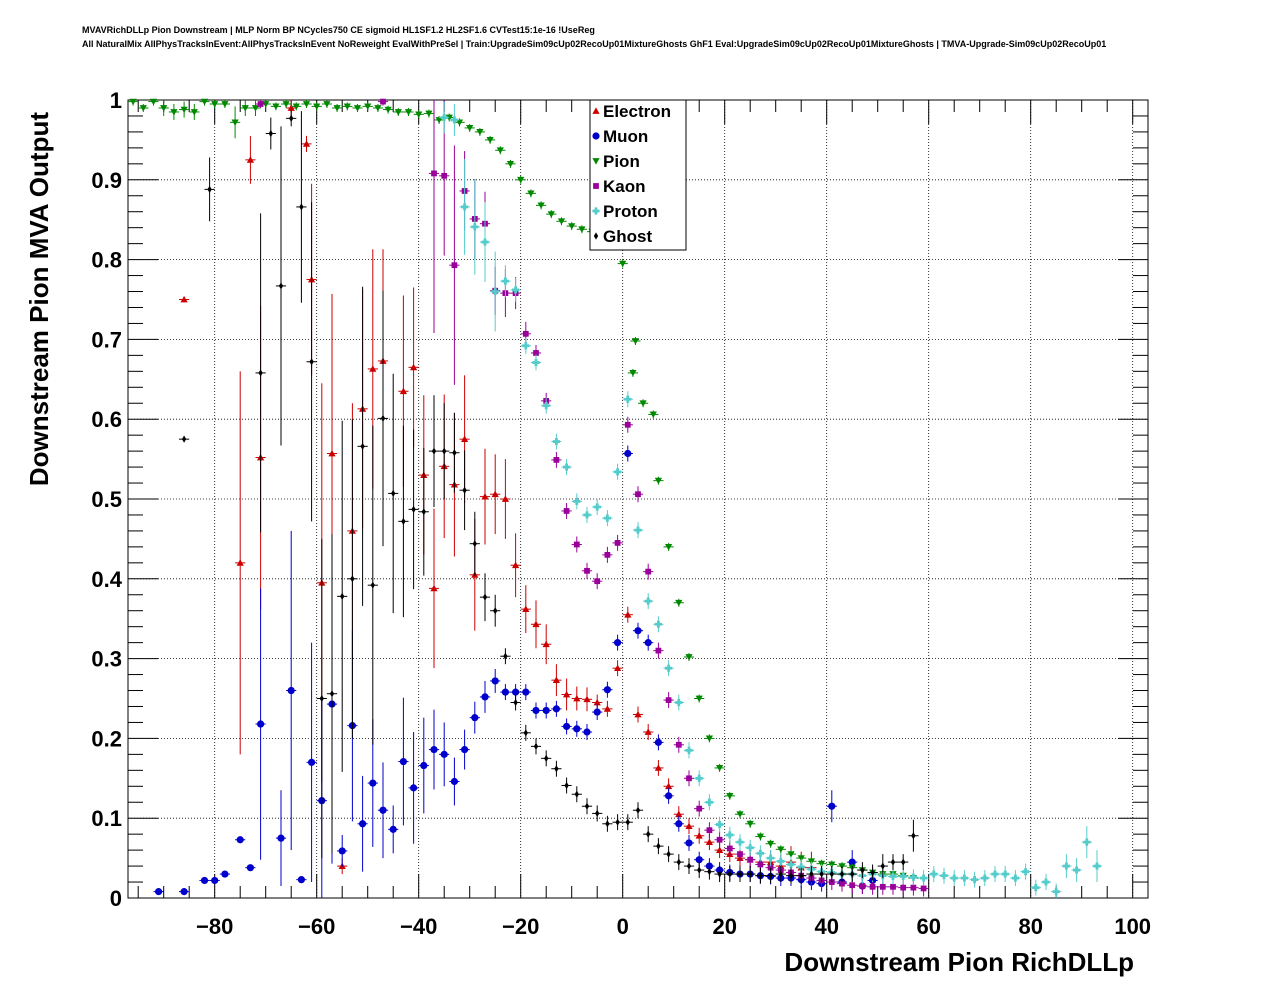  What do you see at coordinates (214, 926) in the screenshot?
I see `x-tick-label: −80` at bounding box center [214, 926].